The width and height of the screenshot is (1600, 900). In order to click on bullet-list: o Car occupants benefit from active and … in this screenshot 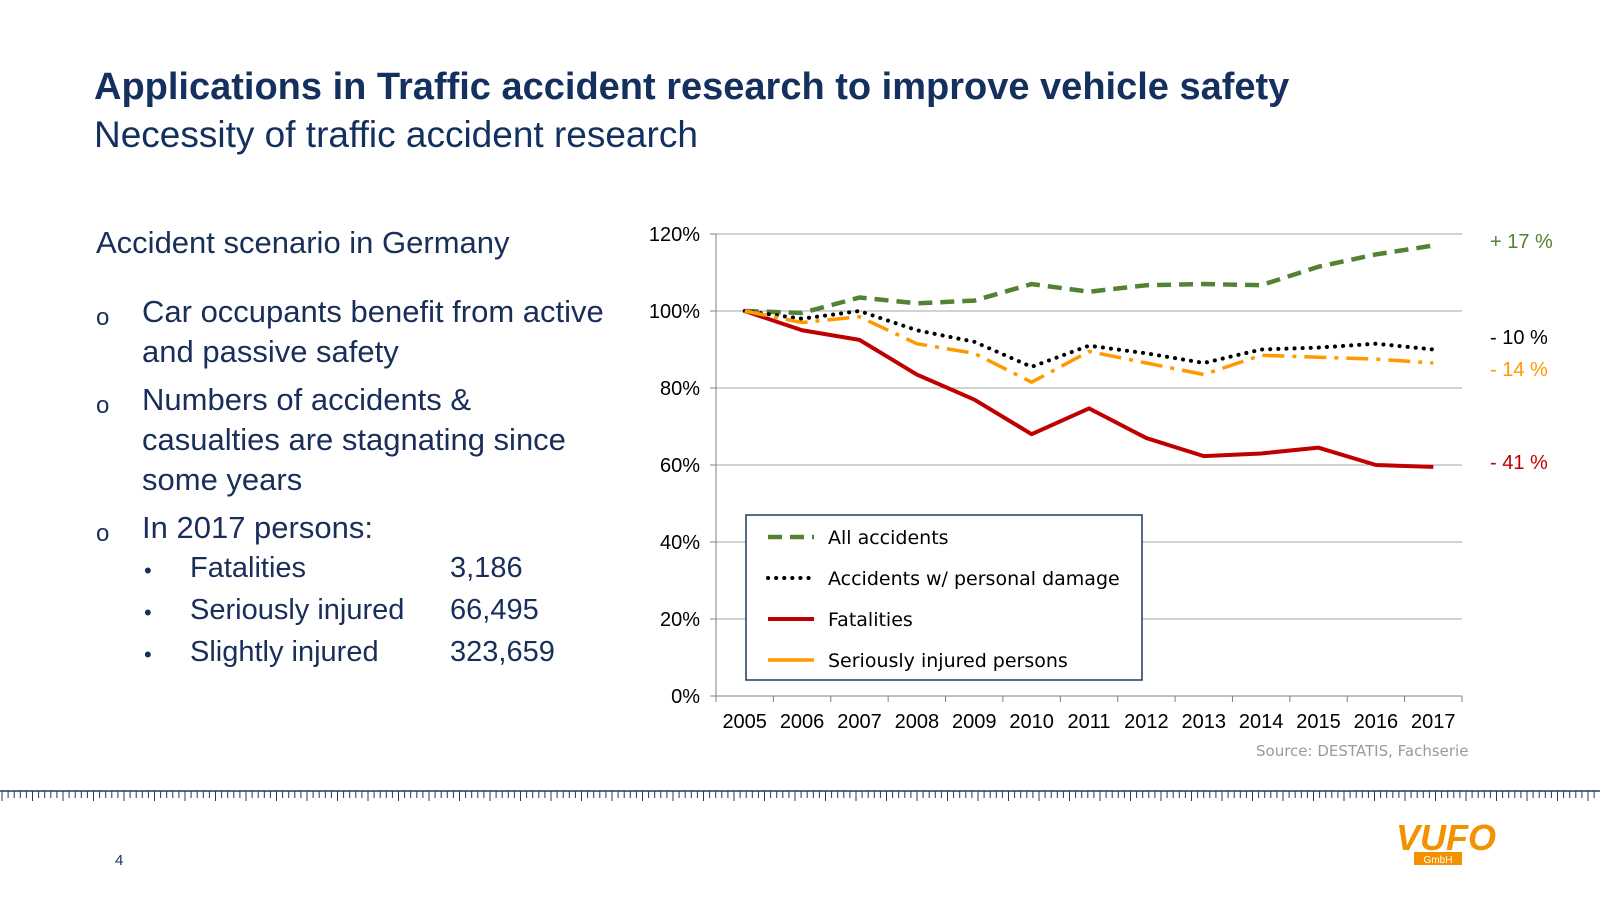, I will do `click(356, 424)`.